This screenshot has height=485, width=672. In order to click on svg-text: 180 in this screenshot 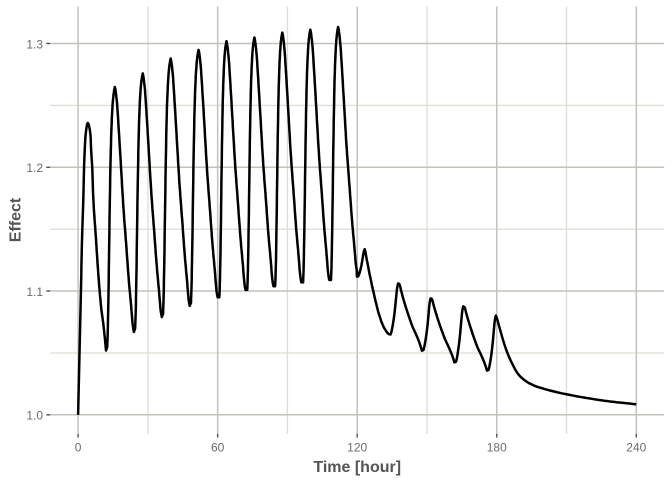, I will do `click(497, 447)`.